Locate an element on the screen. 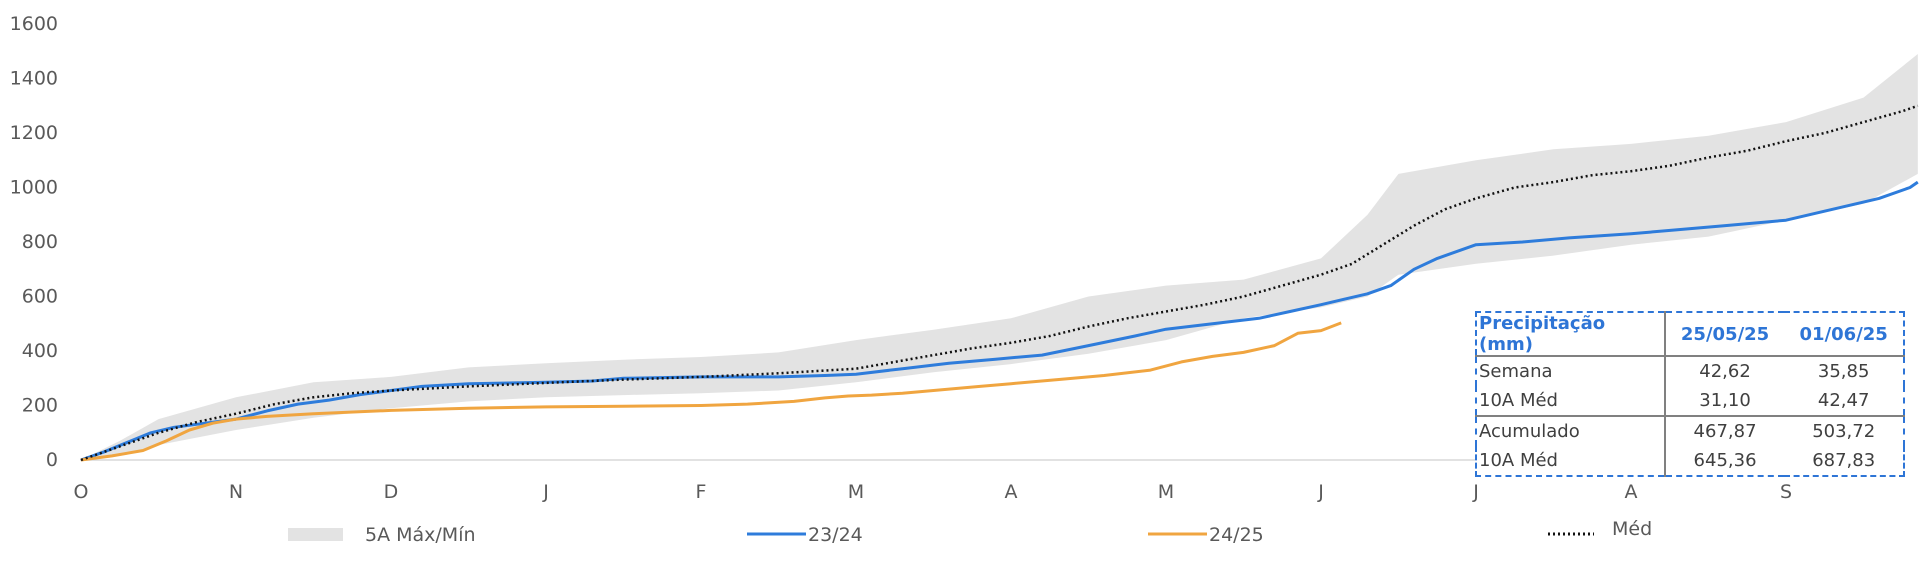 The height and width of the screenshot is (565, 1920). table-cell-value: 35,85 is located at coordinates (1843, 371).